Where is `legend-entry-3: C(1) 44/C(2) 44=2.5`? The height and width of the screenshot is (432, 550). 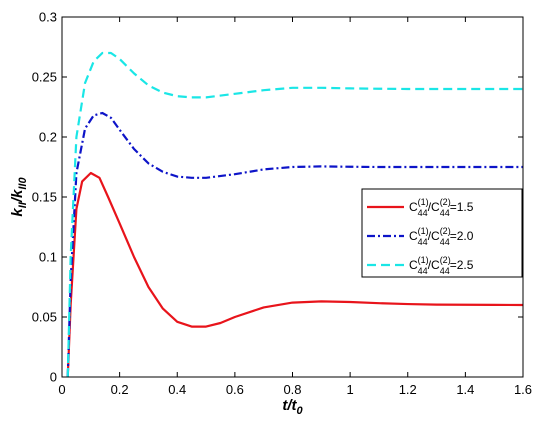
legend-entry-3: C(1) 44/C(2) 44=2.5 is located at coordinates (420, 265).